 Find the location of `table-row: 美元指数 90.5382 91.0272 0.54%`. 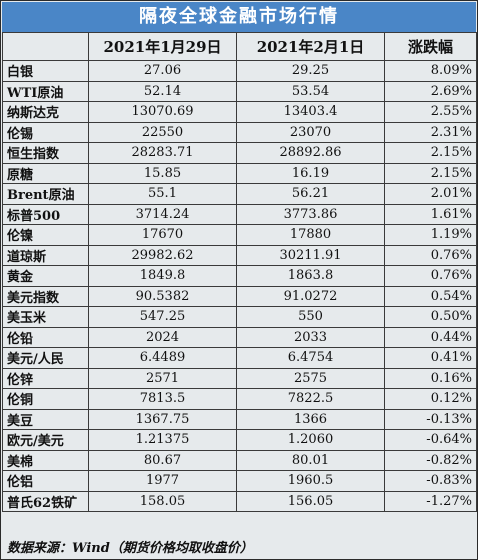

table-row: 美元指数 90.5382 91.0272 0.54% is located at coordinates (239, 296).